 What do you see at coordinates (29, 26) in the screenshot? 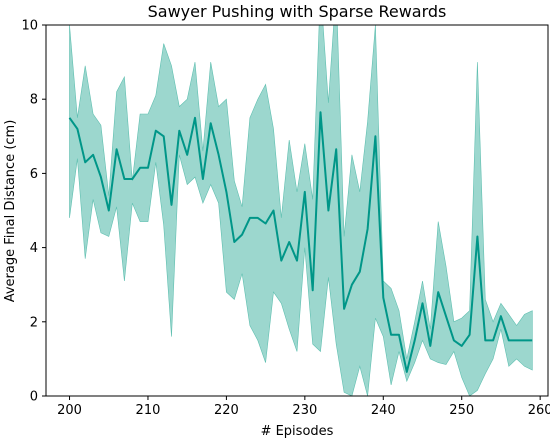
I see `y-tick-label: 10` at bounding box center [29, 26].